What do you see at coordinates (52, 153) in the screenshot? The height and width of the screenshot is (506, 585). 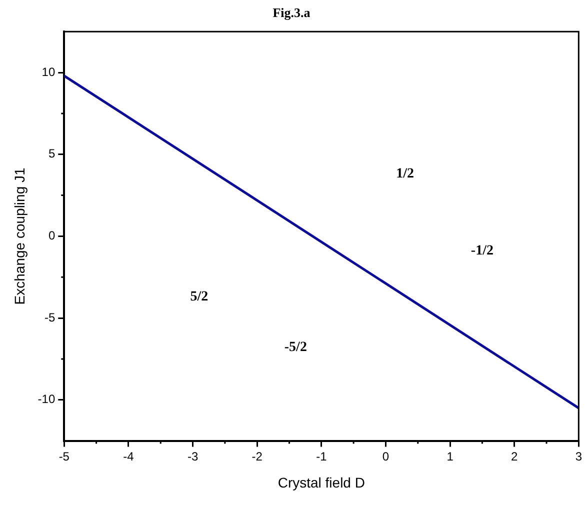 I see `y-tick-label: 5` at bounding box center [52, 153].